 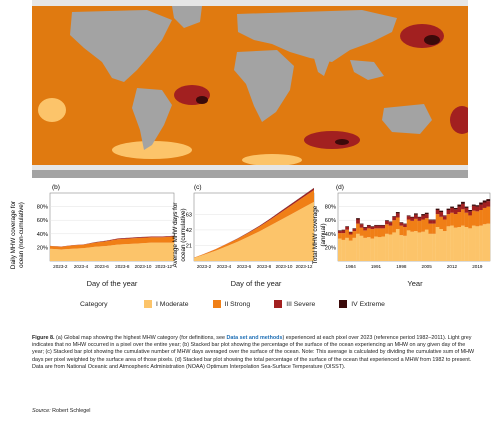 I want to click on panel-b-xtick-label: 2023-4, so click(x=81, y=266).